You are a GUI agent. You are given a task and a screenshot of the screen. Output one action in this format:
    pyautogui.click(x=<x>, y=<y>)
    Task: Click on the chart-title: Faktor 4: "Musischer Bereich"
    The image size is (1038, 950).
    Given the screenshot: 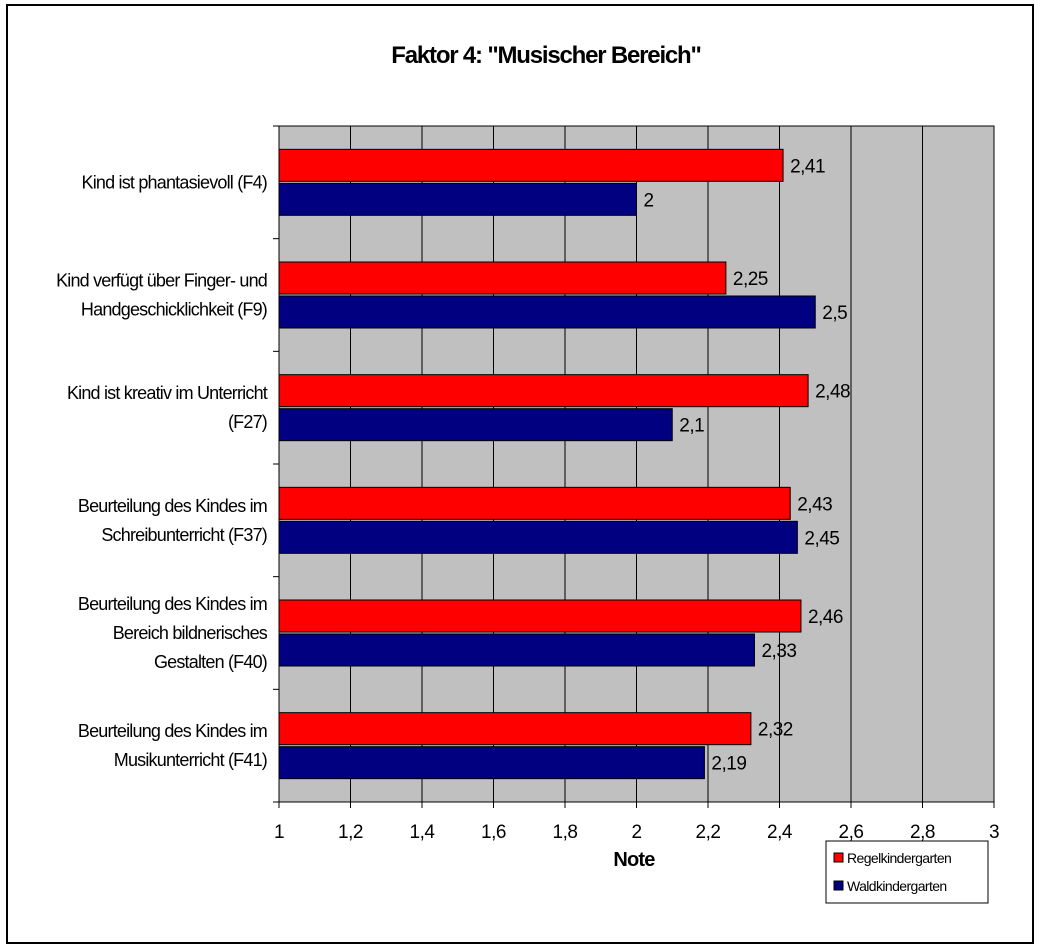 What is the action you would take?
    pyautogui.click(x=545, y=55)
    